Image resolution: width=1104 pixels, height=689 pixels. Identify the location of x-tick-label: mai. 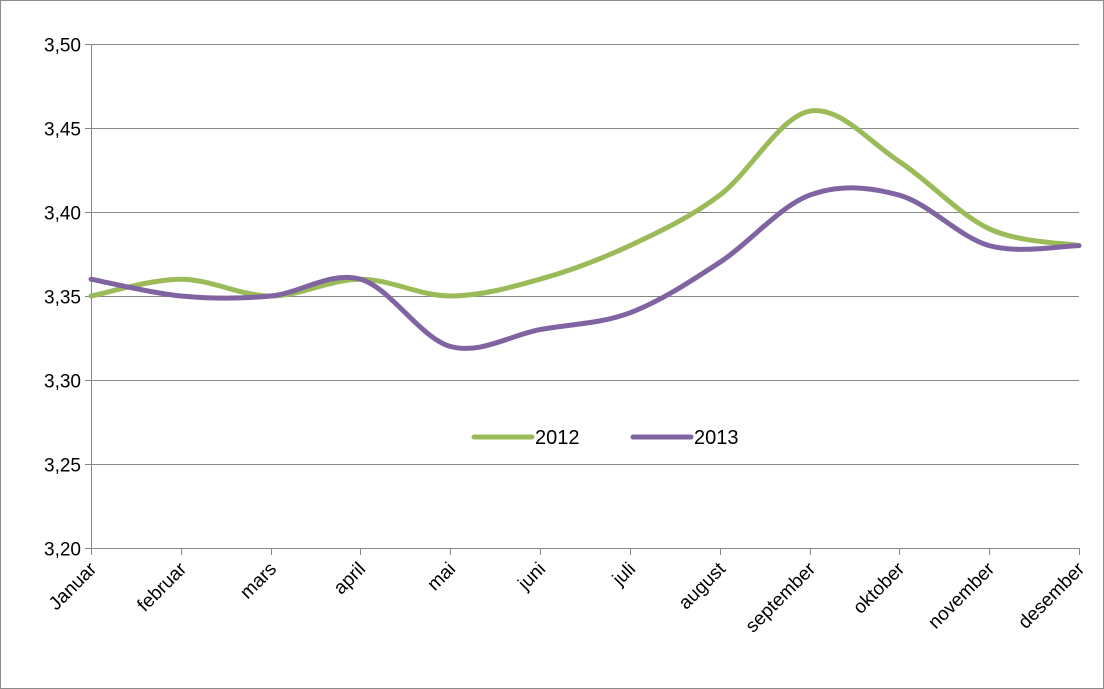
(442, 577).